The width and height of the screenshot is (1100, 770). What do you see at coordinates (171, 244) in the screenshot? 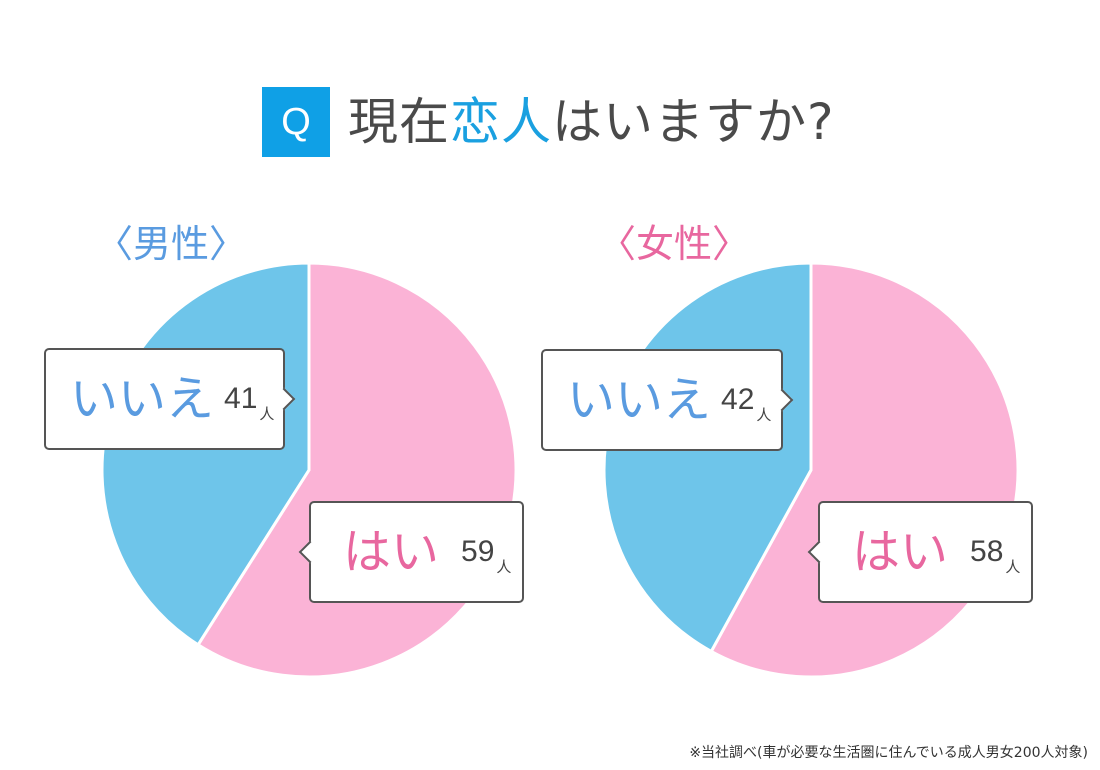
I see `male-group-label: 〈男性〉` at bounding box center [171, 244].